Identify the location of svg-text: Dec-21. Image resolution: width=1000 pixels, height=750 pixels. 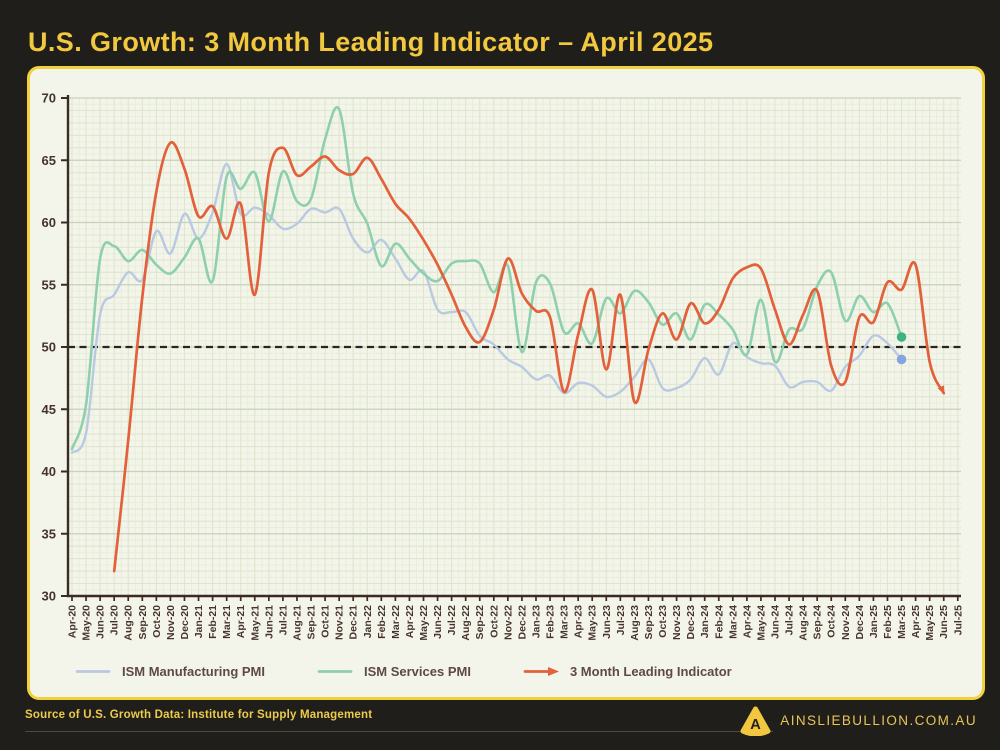
(354, 622).